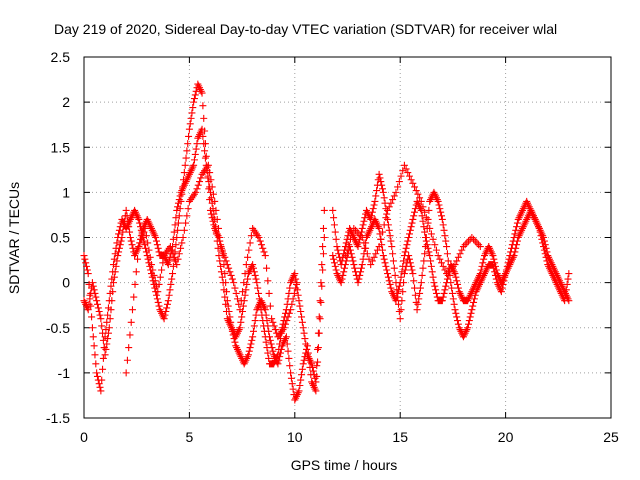  Describe the element at coordinates (64, 373) in the screenshot. I see `y-tick-label: -1` at that location.